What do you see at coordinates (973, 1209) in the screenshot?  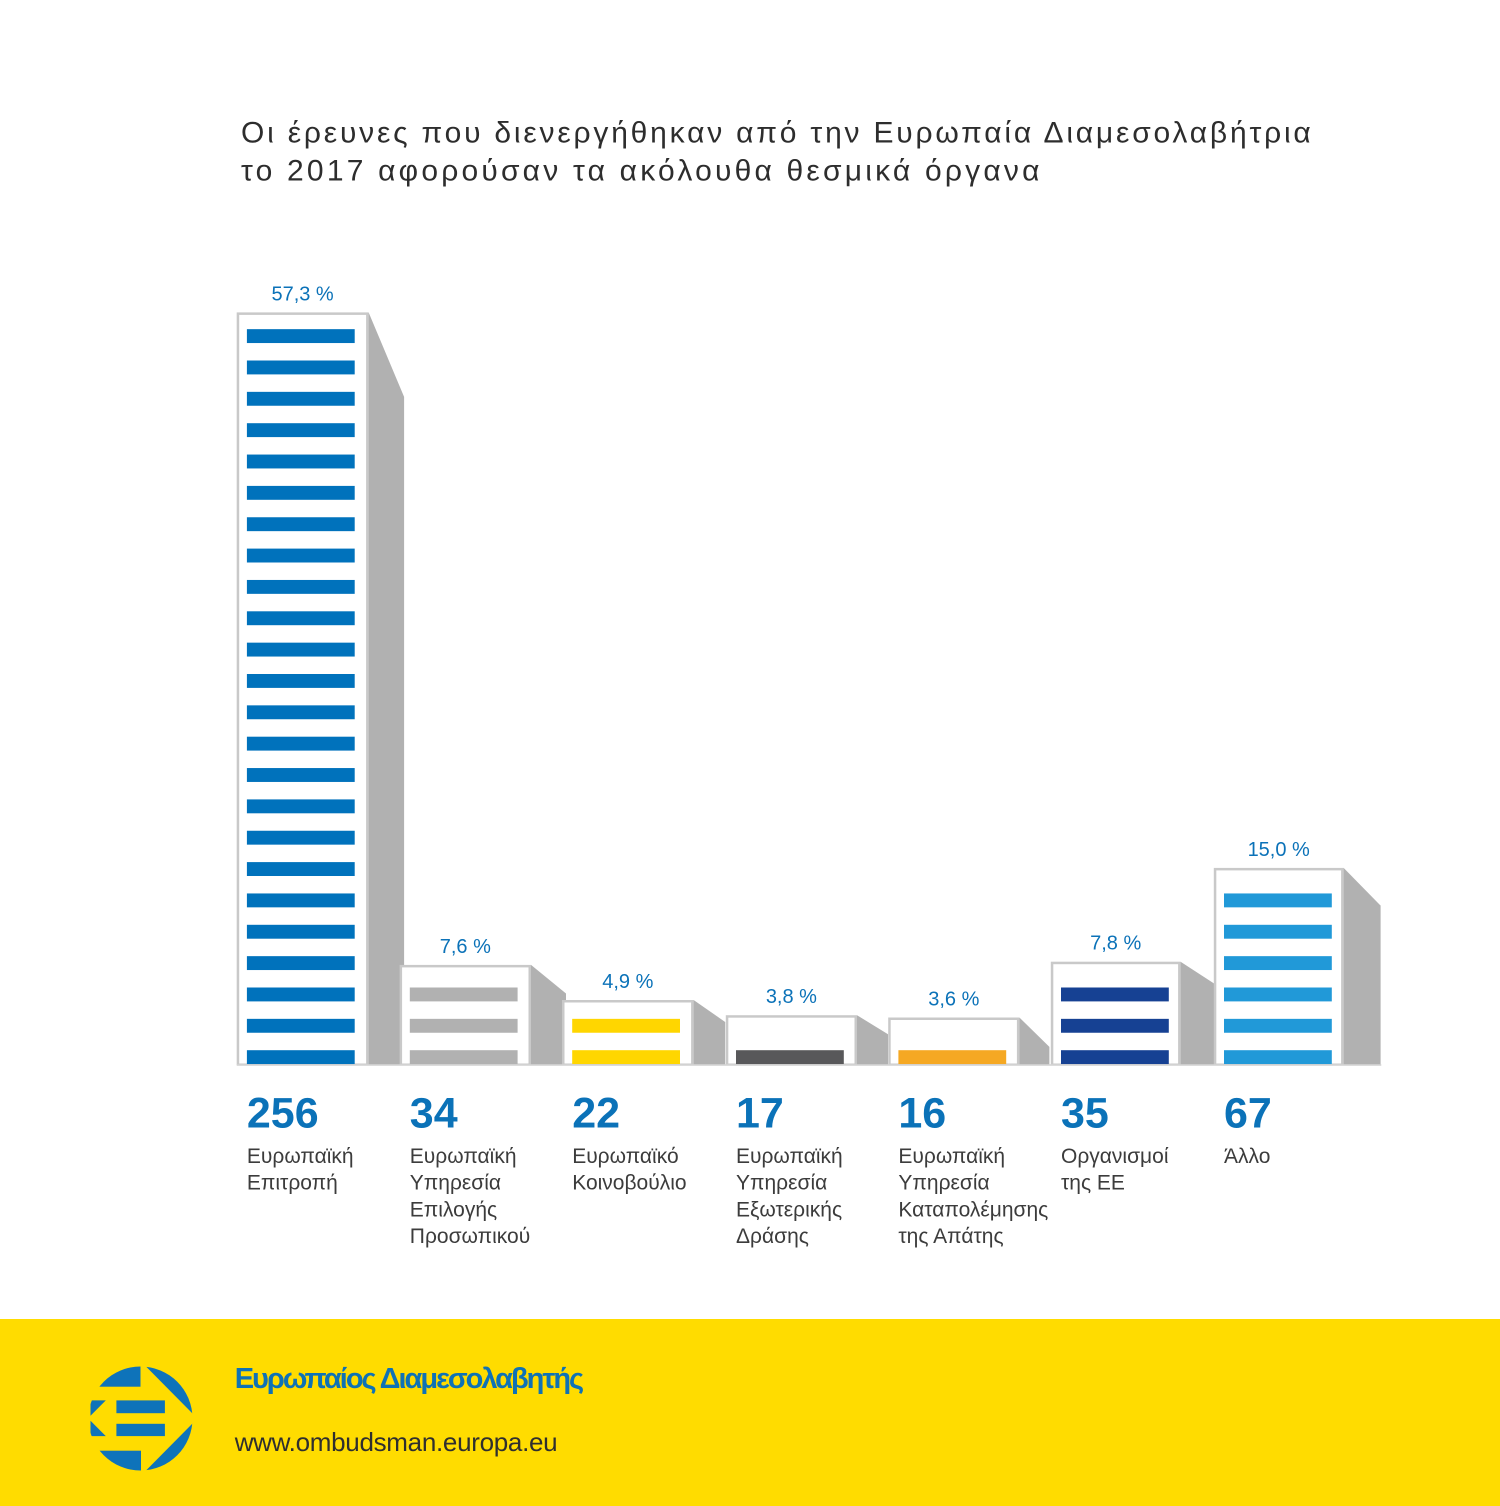 I see `svg-text: Καταπολέμησης` at bounding box center [973, 1209].